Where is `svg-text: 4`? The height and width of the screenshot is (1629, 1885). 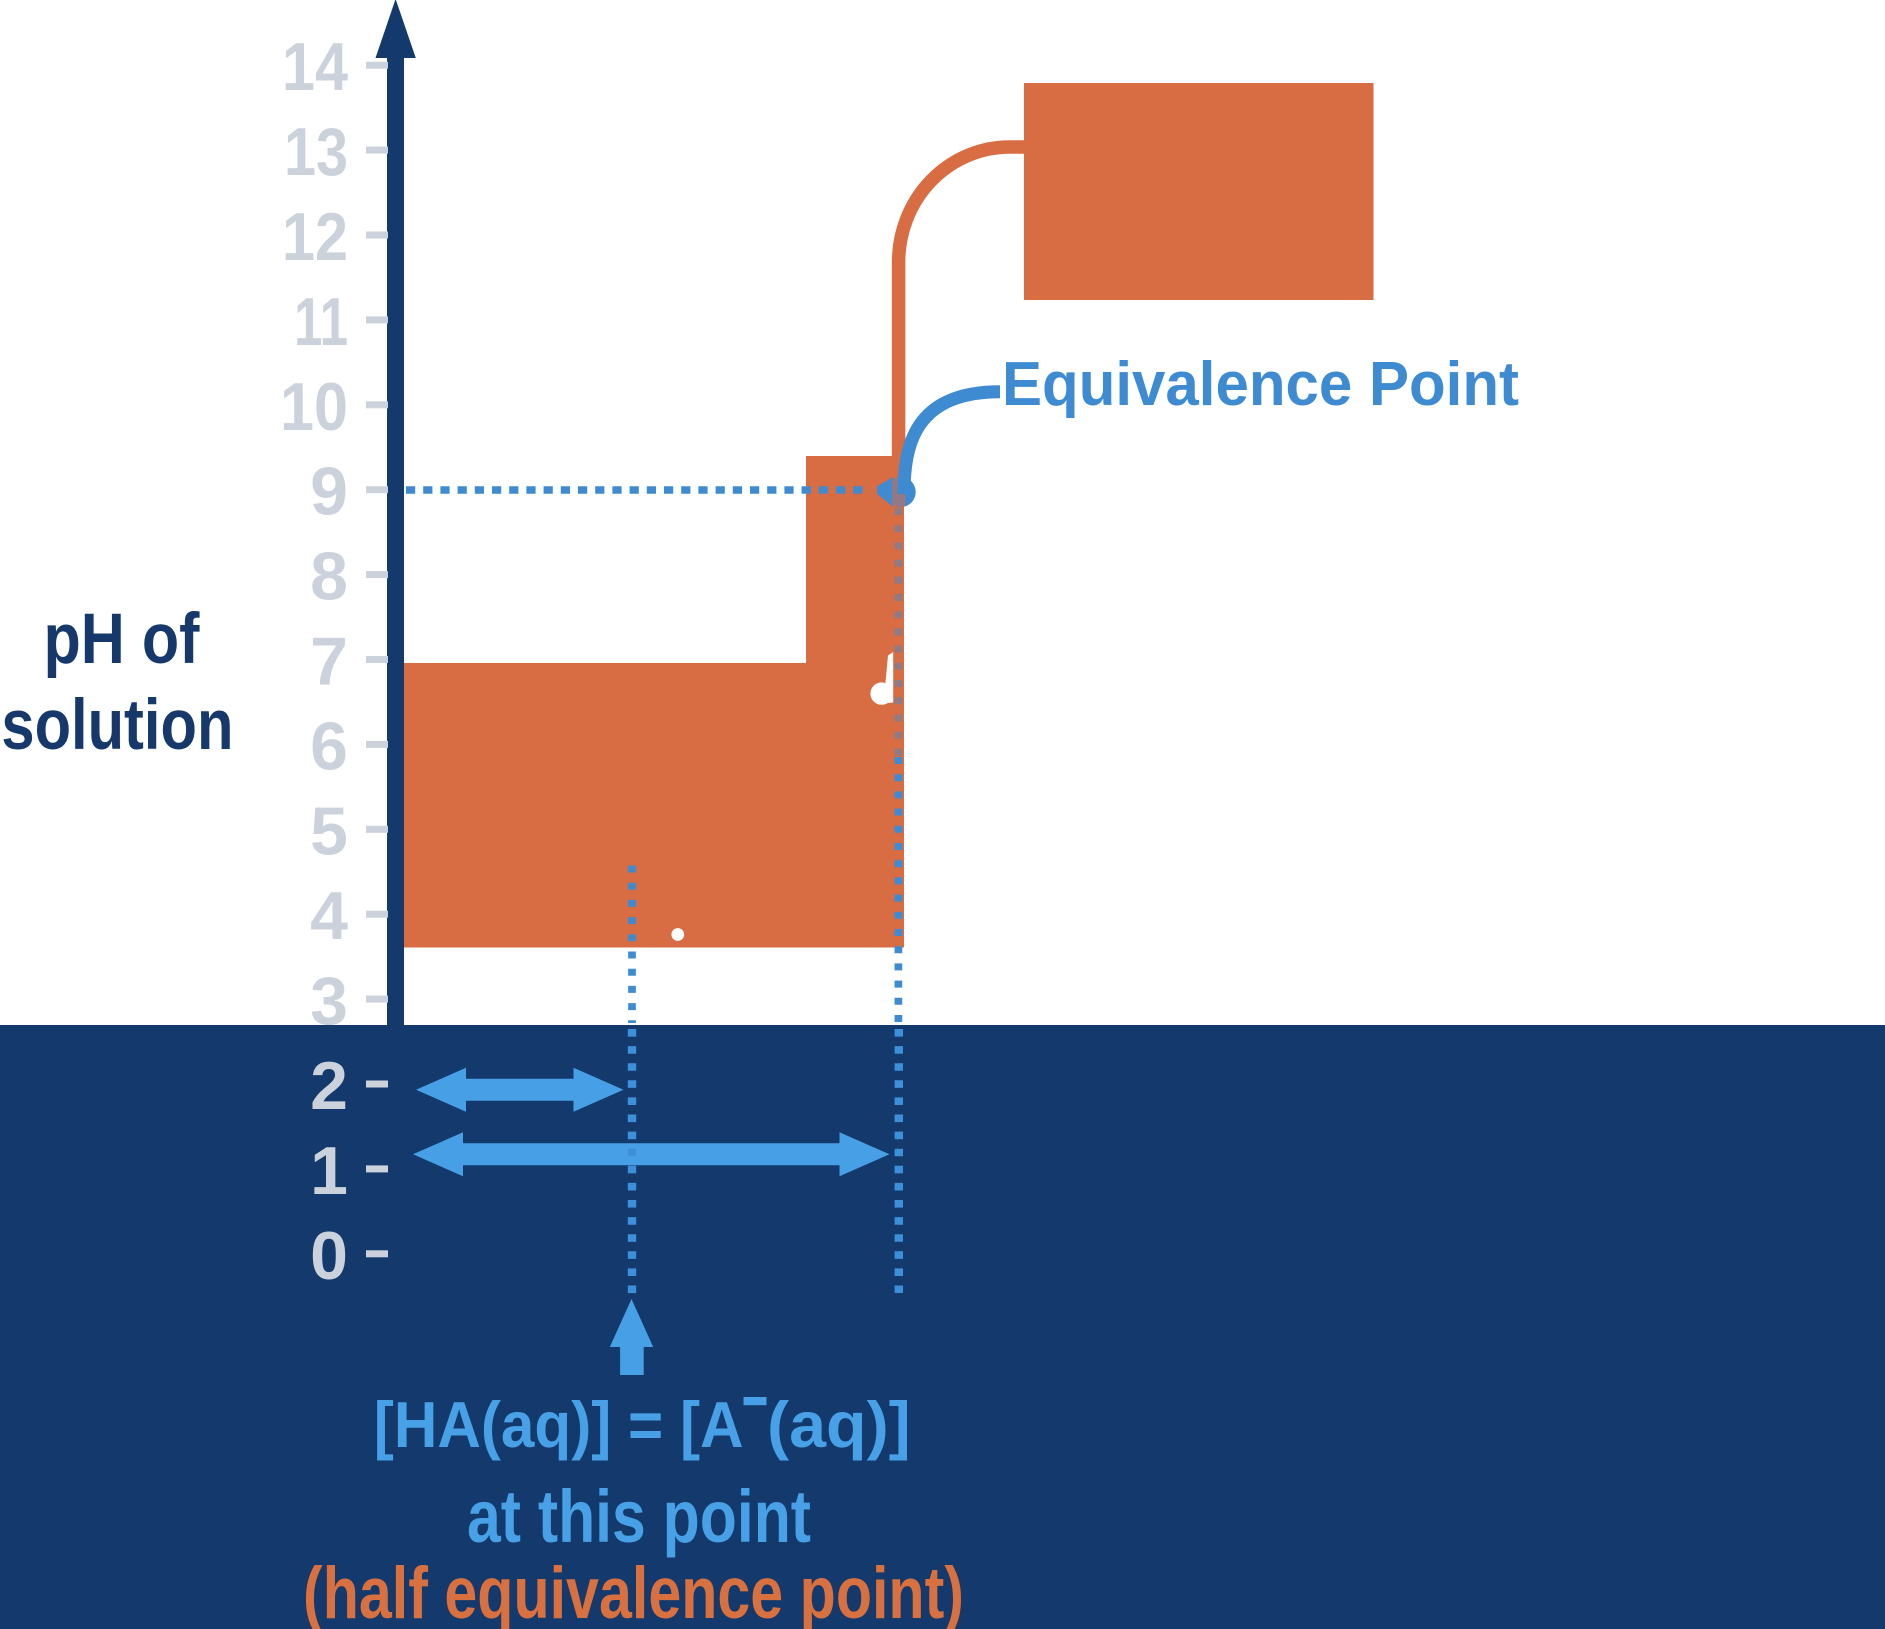 svg-text: 4 is located at coordinates (329, 916).